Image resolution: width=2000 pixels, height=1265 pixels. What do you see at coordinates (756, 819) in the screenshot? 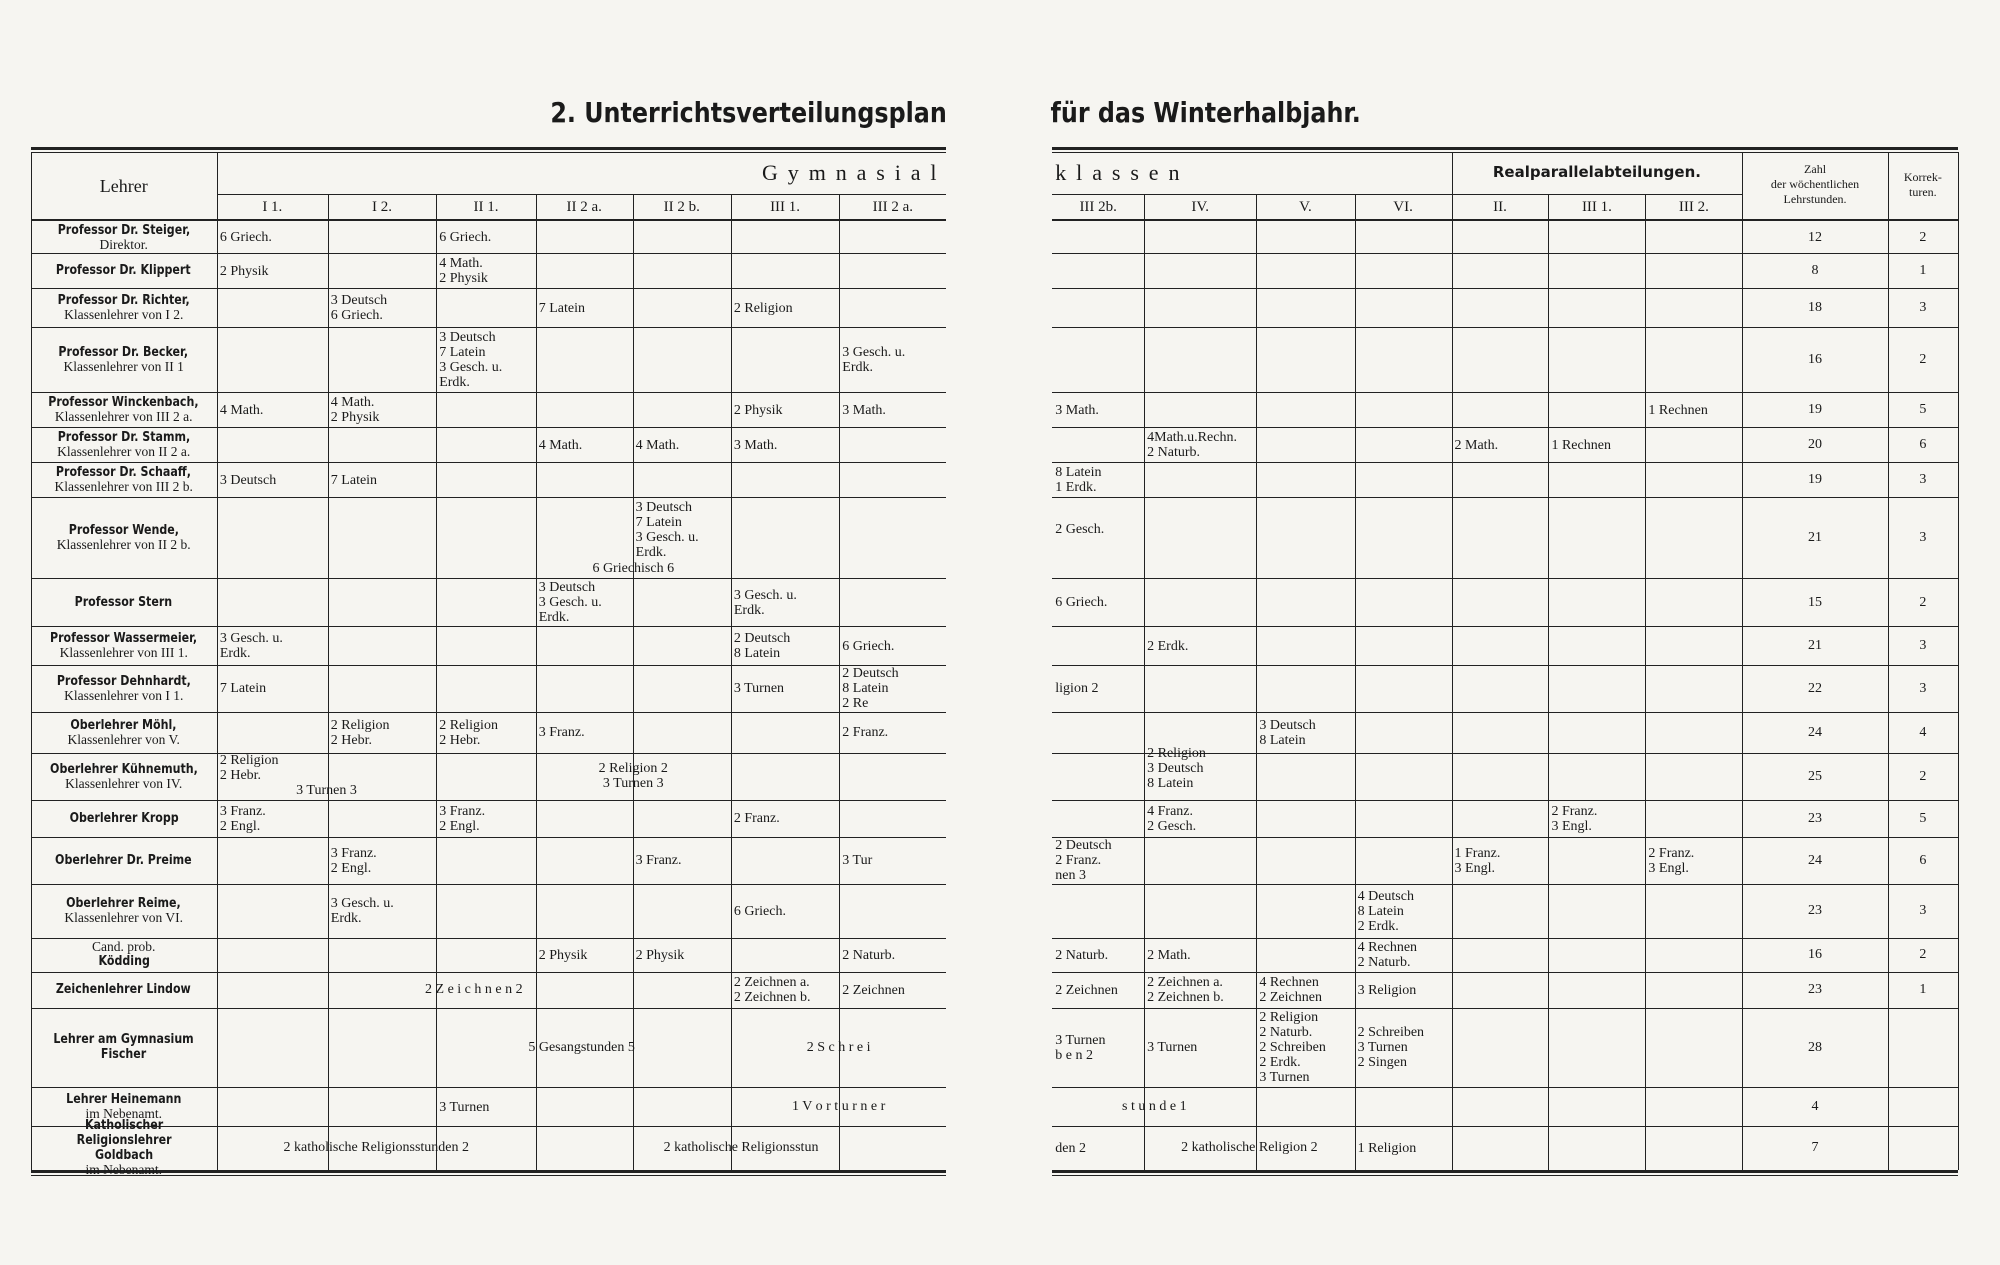
I see `schedule-cell: 2 Franz.` at bounding box center [756, 819].